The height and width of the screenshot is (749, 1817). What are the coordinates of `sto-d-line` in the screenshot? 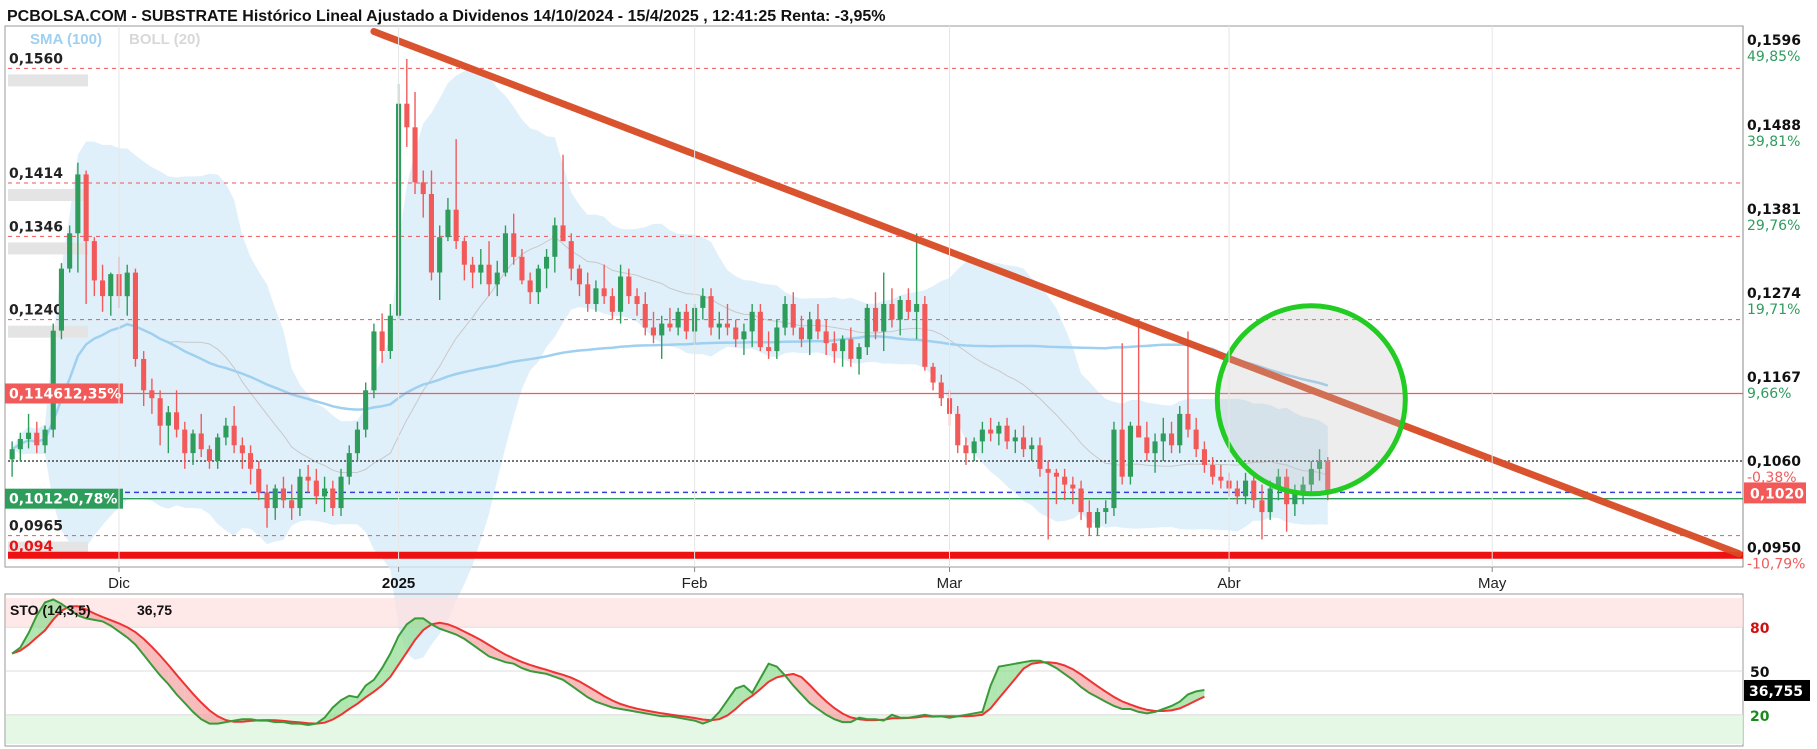 It's located at (608, 665).